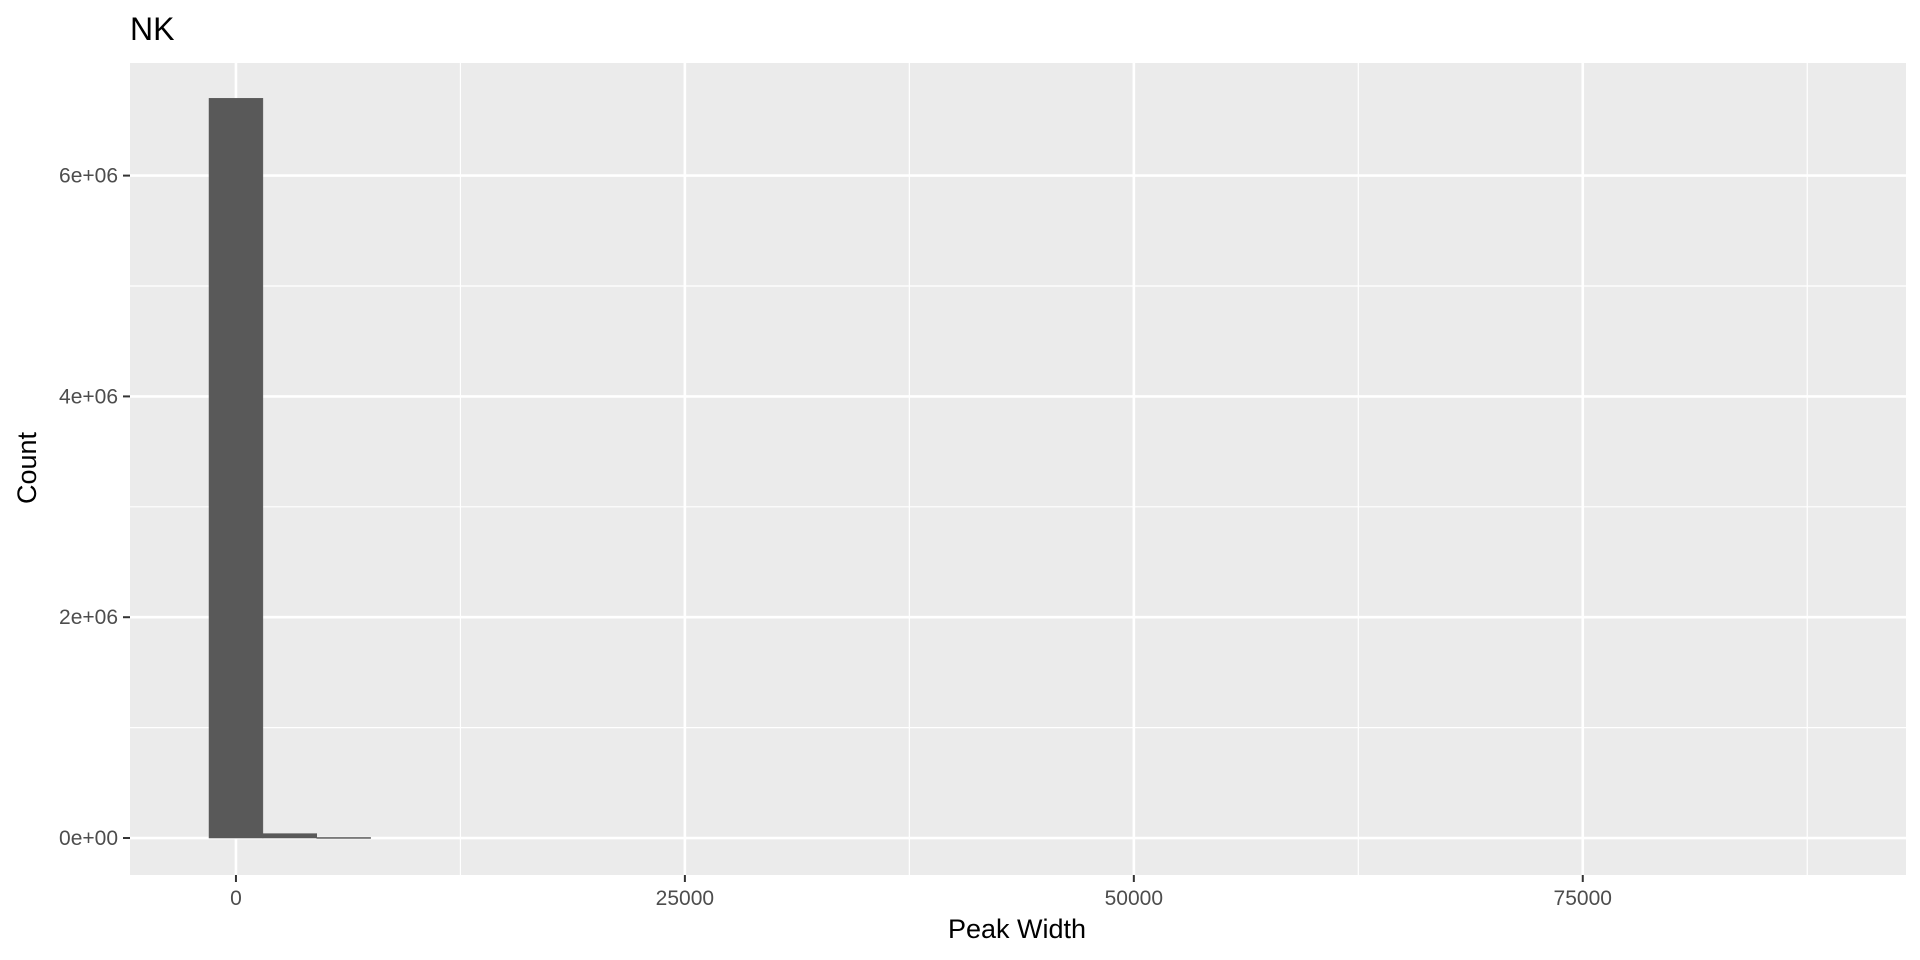 The height and width of the screenshot is (960, 1920). Describe the element at coordinates (88, 396) in the screenshot. I see `y-tick-label: 4e+06` at that location.